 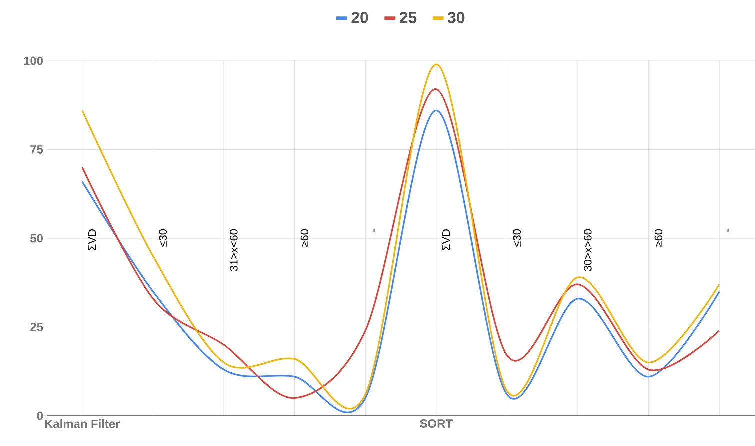 I want to click on legend-label: 20, so click(x=360, y=18).